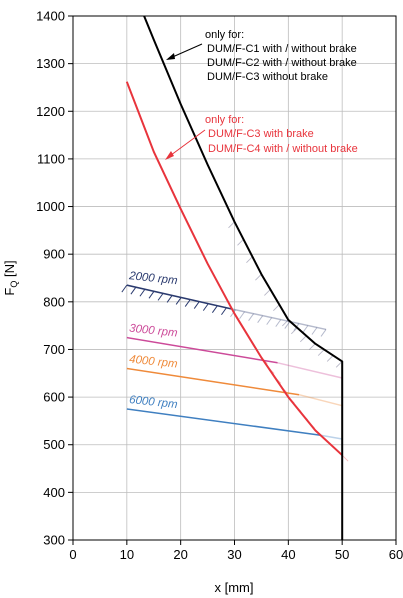 Image resolution: width=403 pixels, height=598 pixels. I want to click on annotation-red-heading: only for:, so click(224, 120).